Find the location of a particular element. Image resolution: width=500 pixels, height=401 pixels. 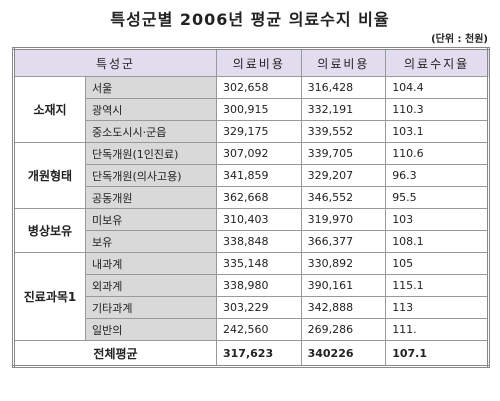

header-row: 특성군 의료비용 의료비용 의료수지율 is located at coordinates (251, 62).